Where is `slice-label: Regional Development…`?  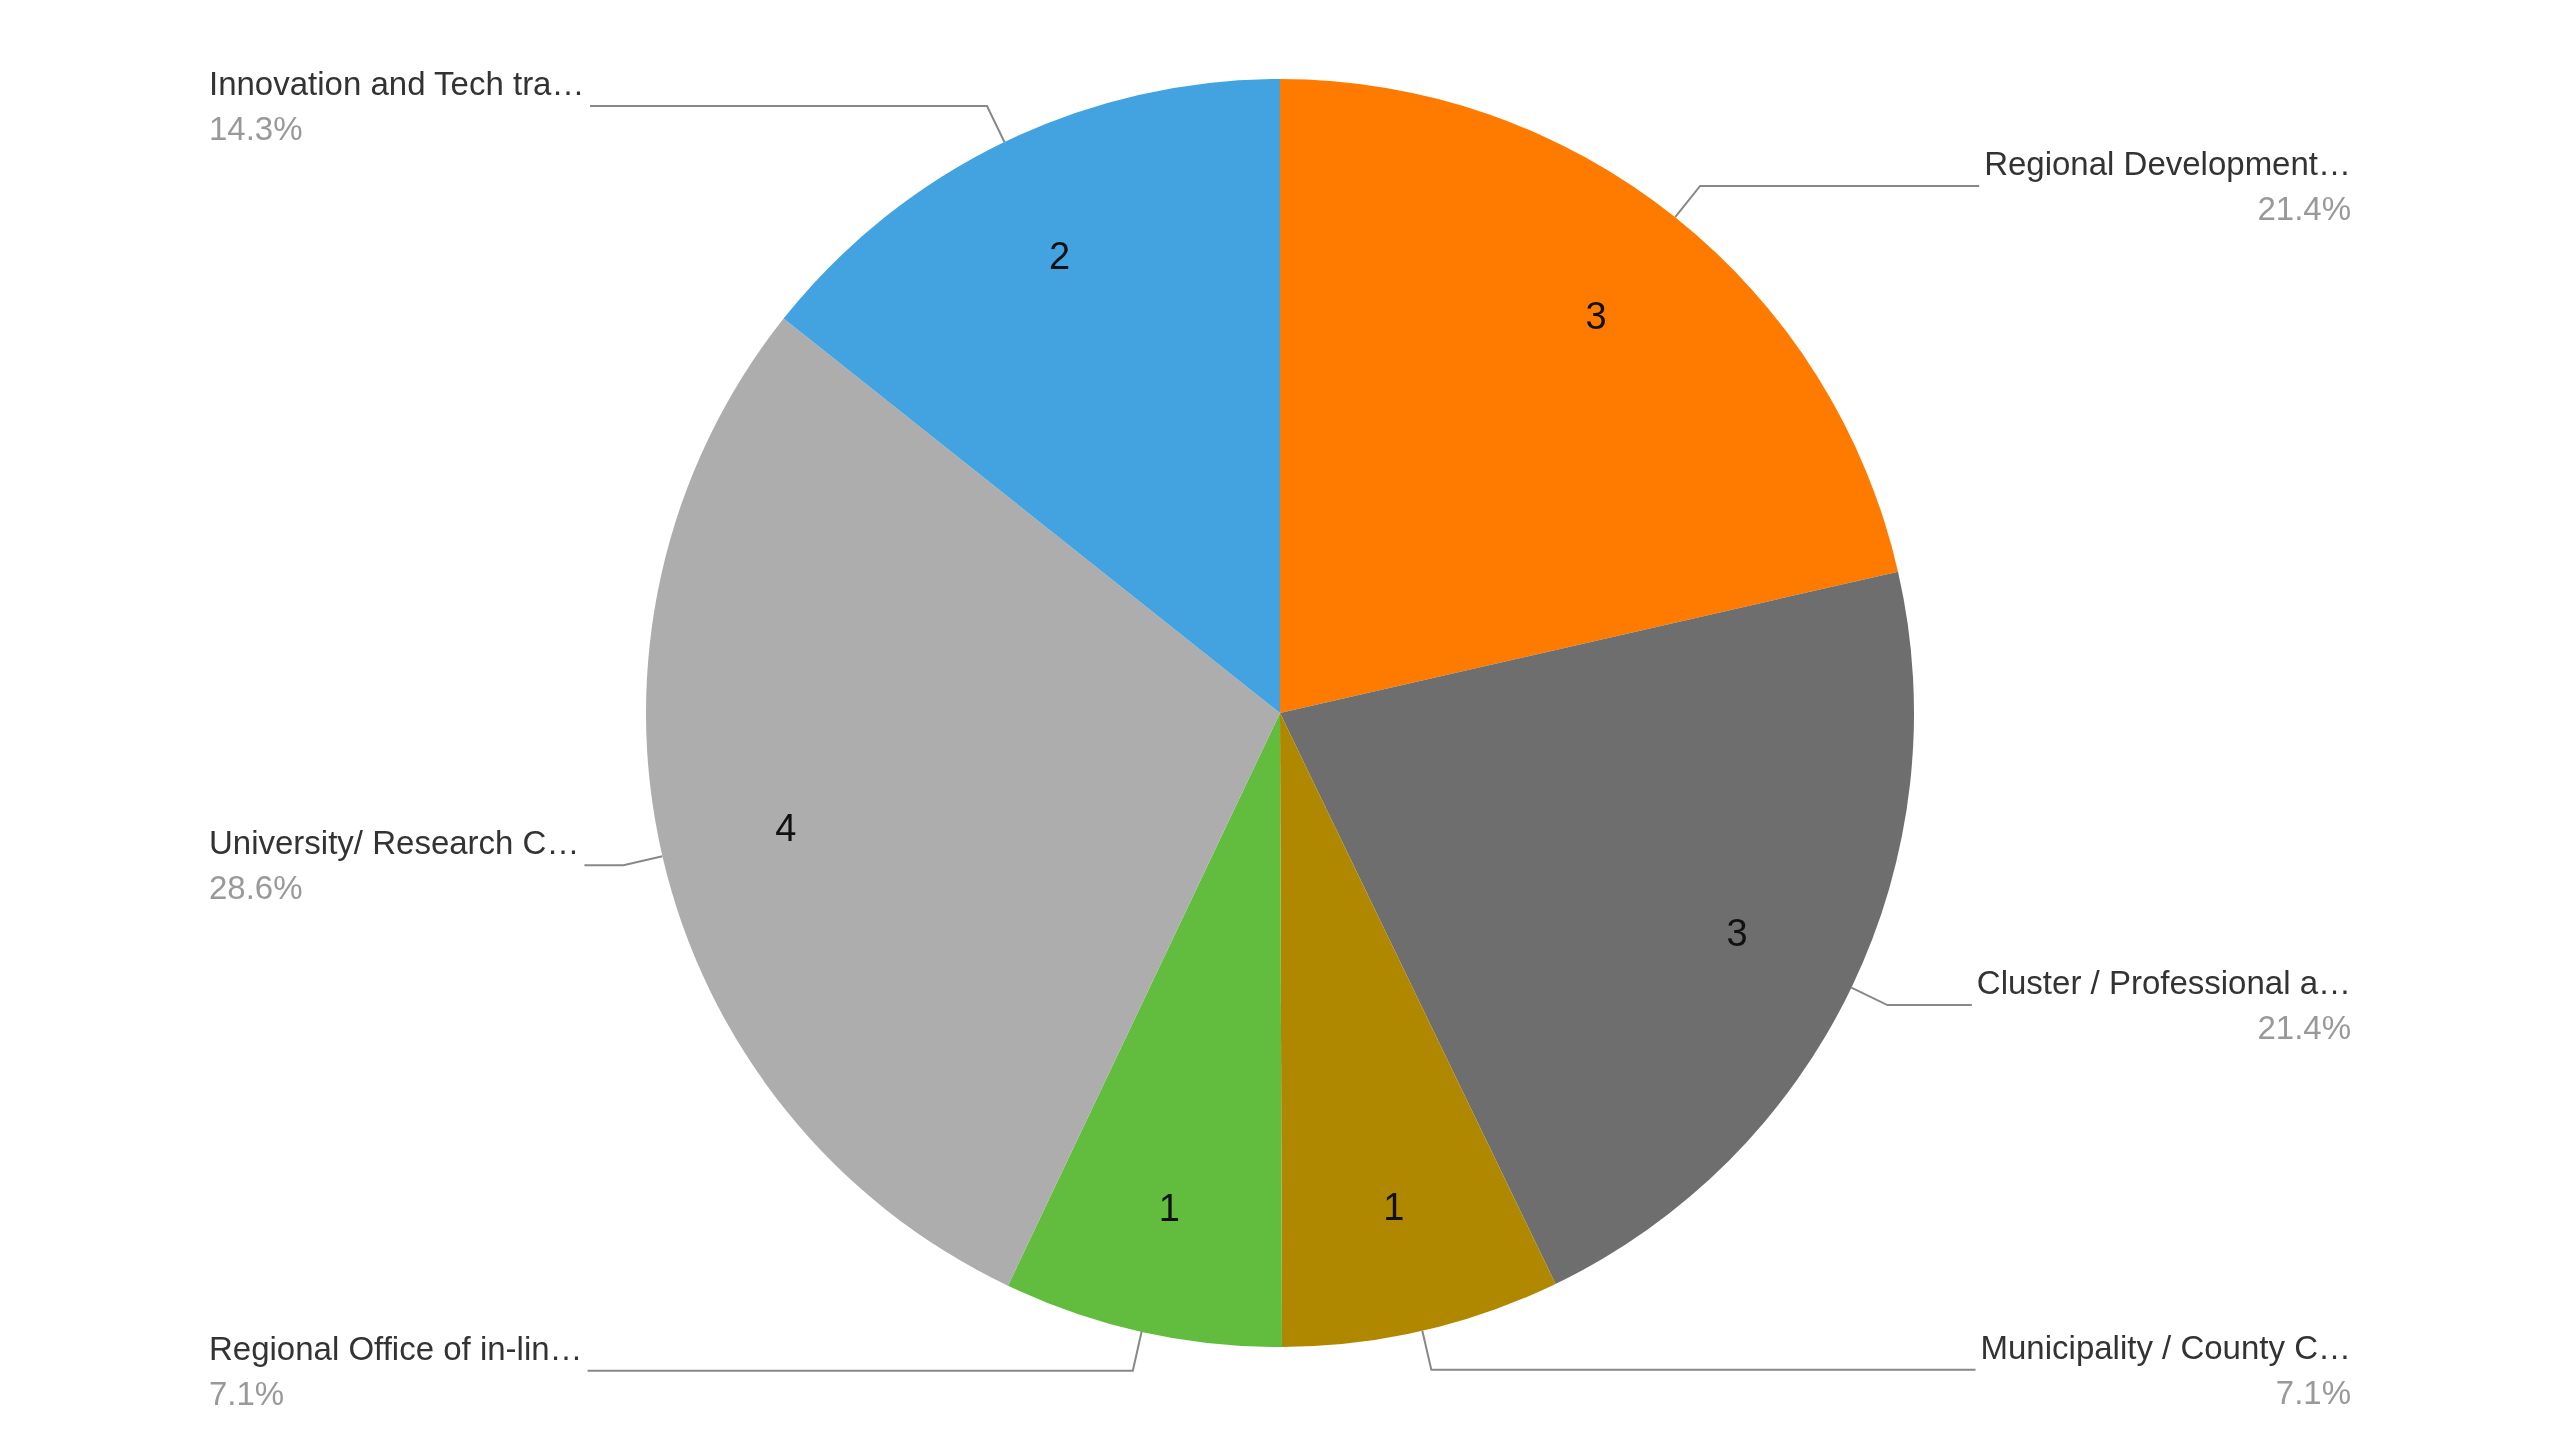
slice-label: Regional Development… is located at coordinates (2167, 163).